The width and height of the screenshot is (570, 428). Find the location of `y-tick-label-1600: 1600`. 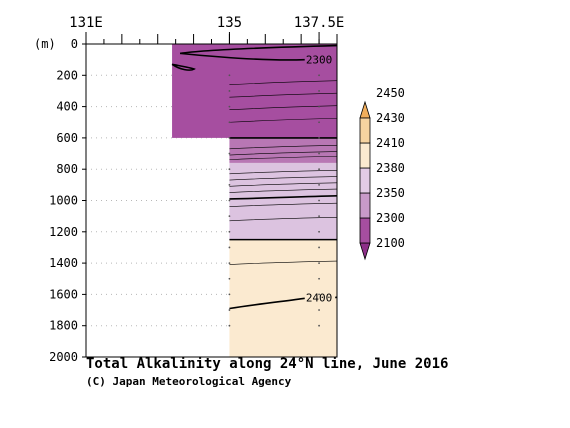

y-tick-label-1600: 1600 is located at coordinates (63, 294).